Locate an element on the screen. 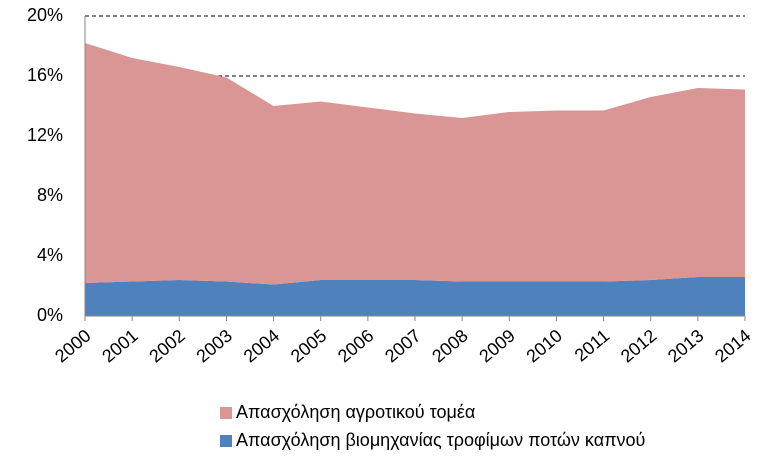 This screenshot has height=469, width=759. y-tick-label: 8% is located at coordinates (50, 195).